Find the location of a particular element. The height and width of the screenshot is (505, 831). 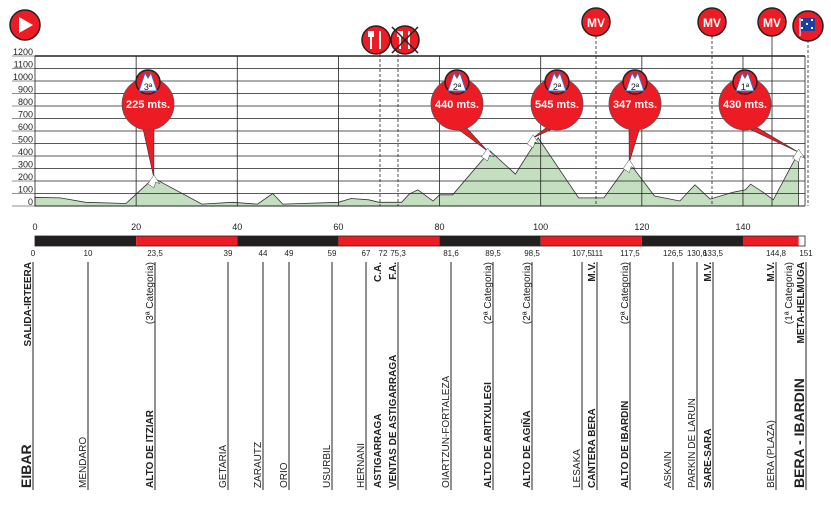

climb-altitude-label: 440 mts. is located at coordinates (457, 105).